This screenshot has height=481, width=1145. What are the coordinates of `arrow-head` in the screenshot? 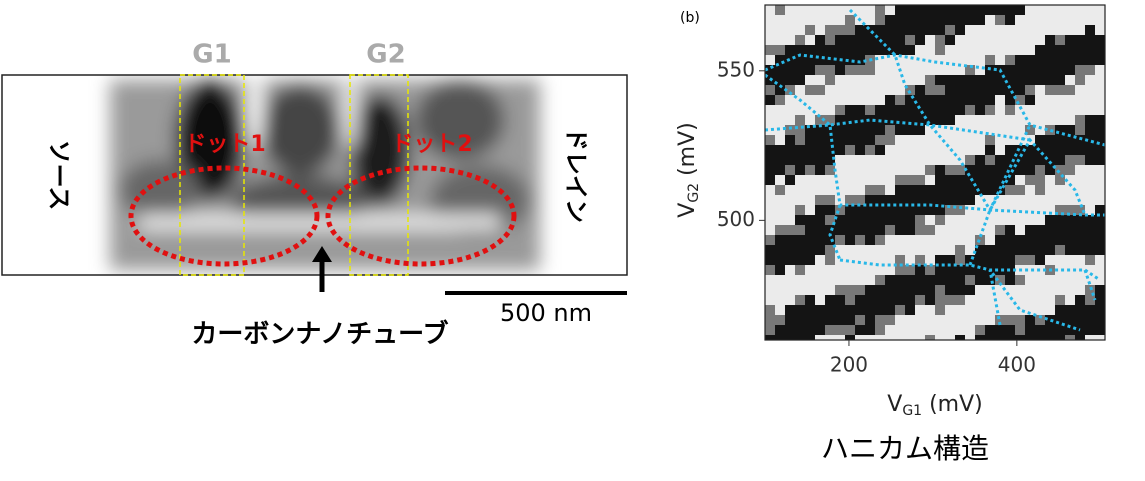 It's located at (322, 254).